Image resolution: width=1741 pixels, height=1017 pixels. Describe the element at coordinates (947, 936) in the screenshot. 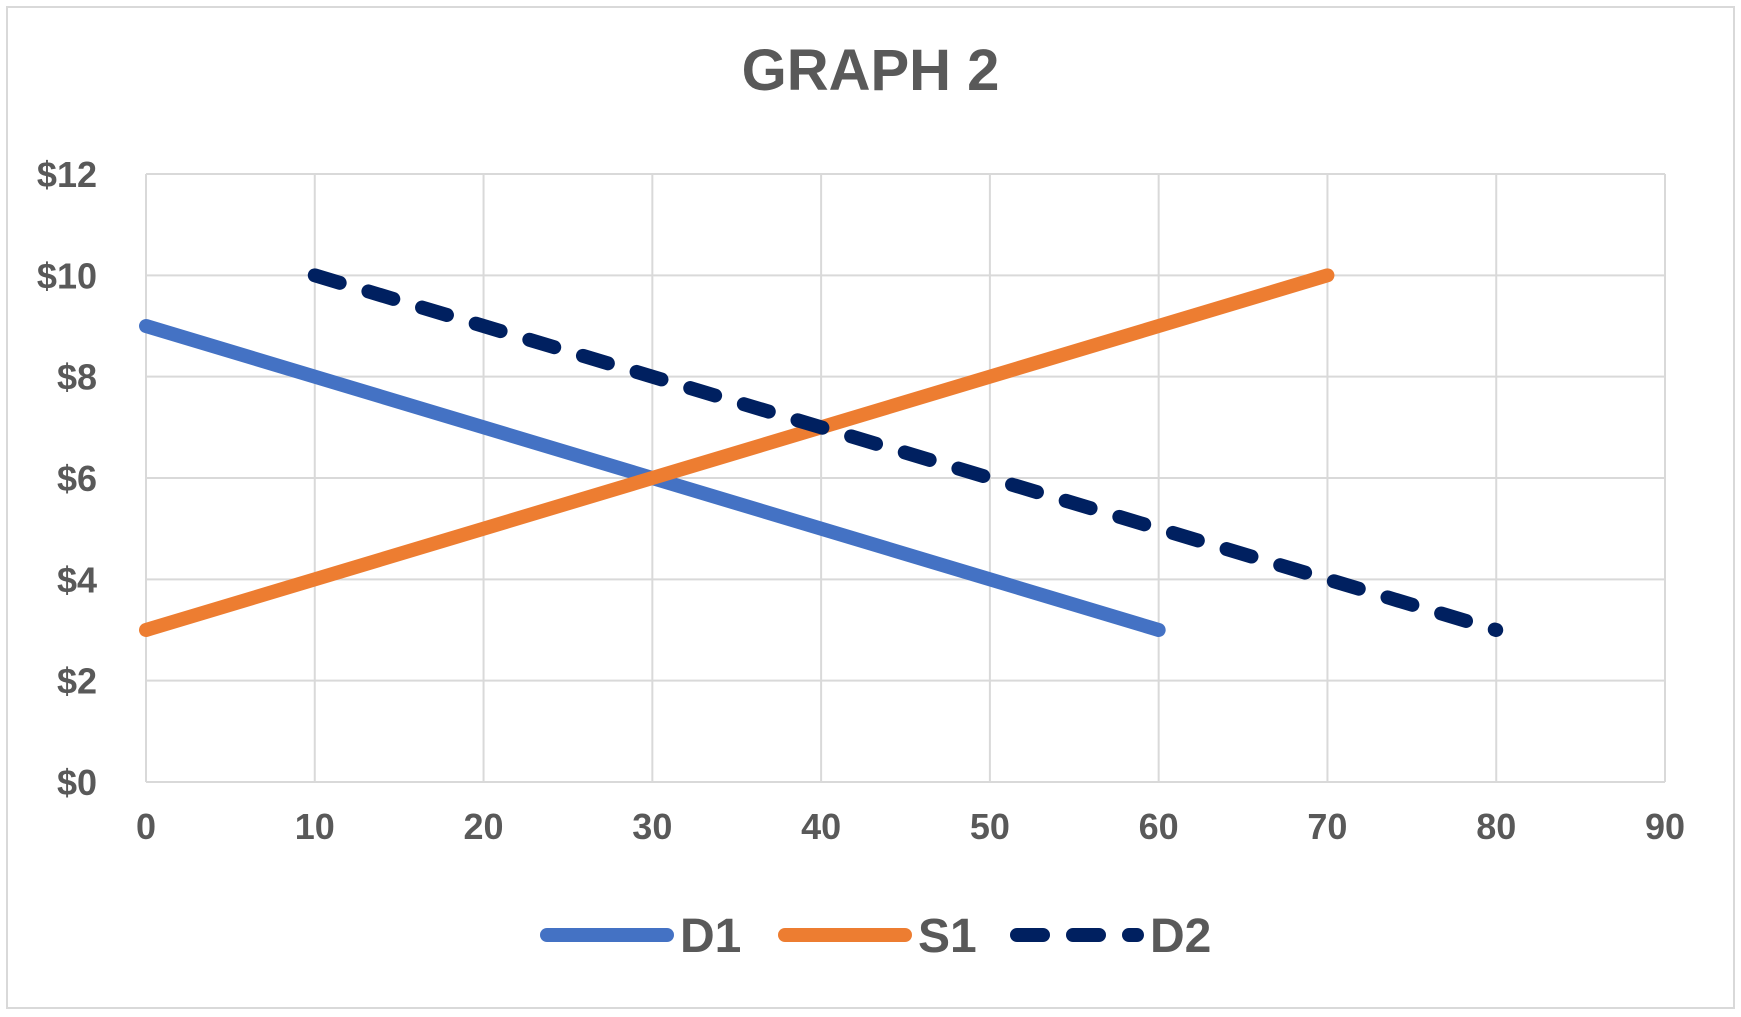

I see `legend-label: S1` at that location.